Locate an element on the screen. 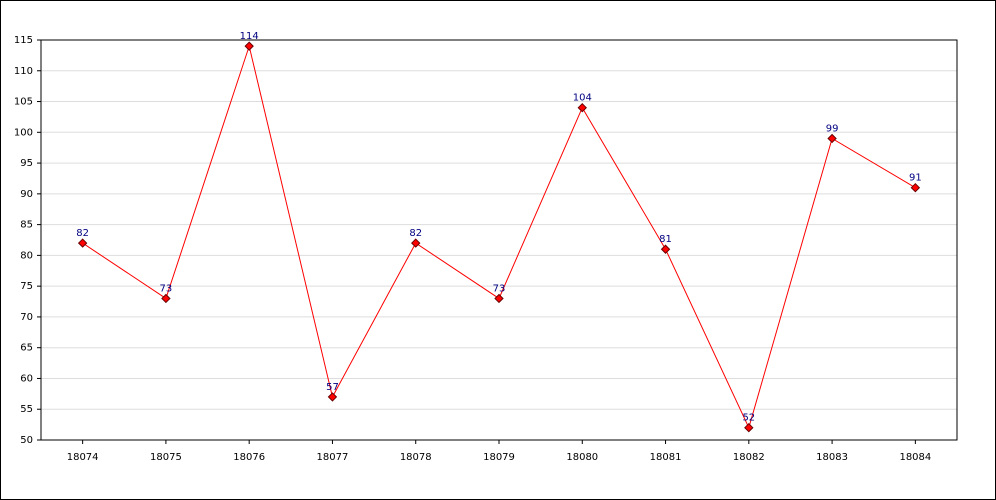 This screenshot has width=996, height=500. value-label: 99 is located at coordinates (832, 128).